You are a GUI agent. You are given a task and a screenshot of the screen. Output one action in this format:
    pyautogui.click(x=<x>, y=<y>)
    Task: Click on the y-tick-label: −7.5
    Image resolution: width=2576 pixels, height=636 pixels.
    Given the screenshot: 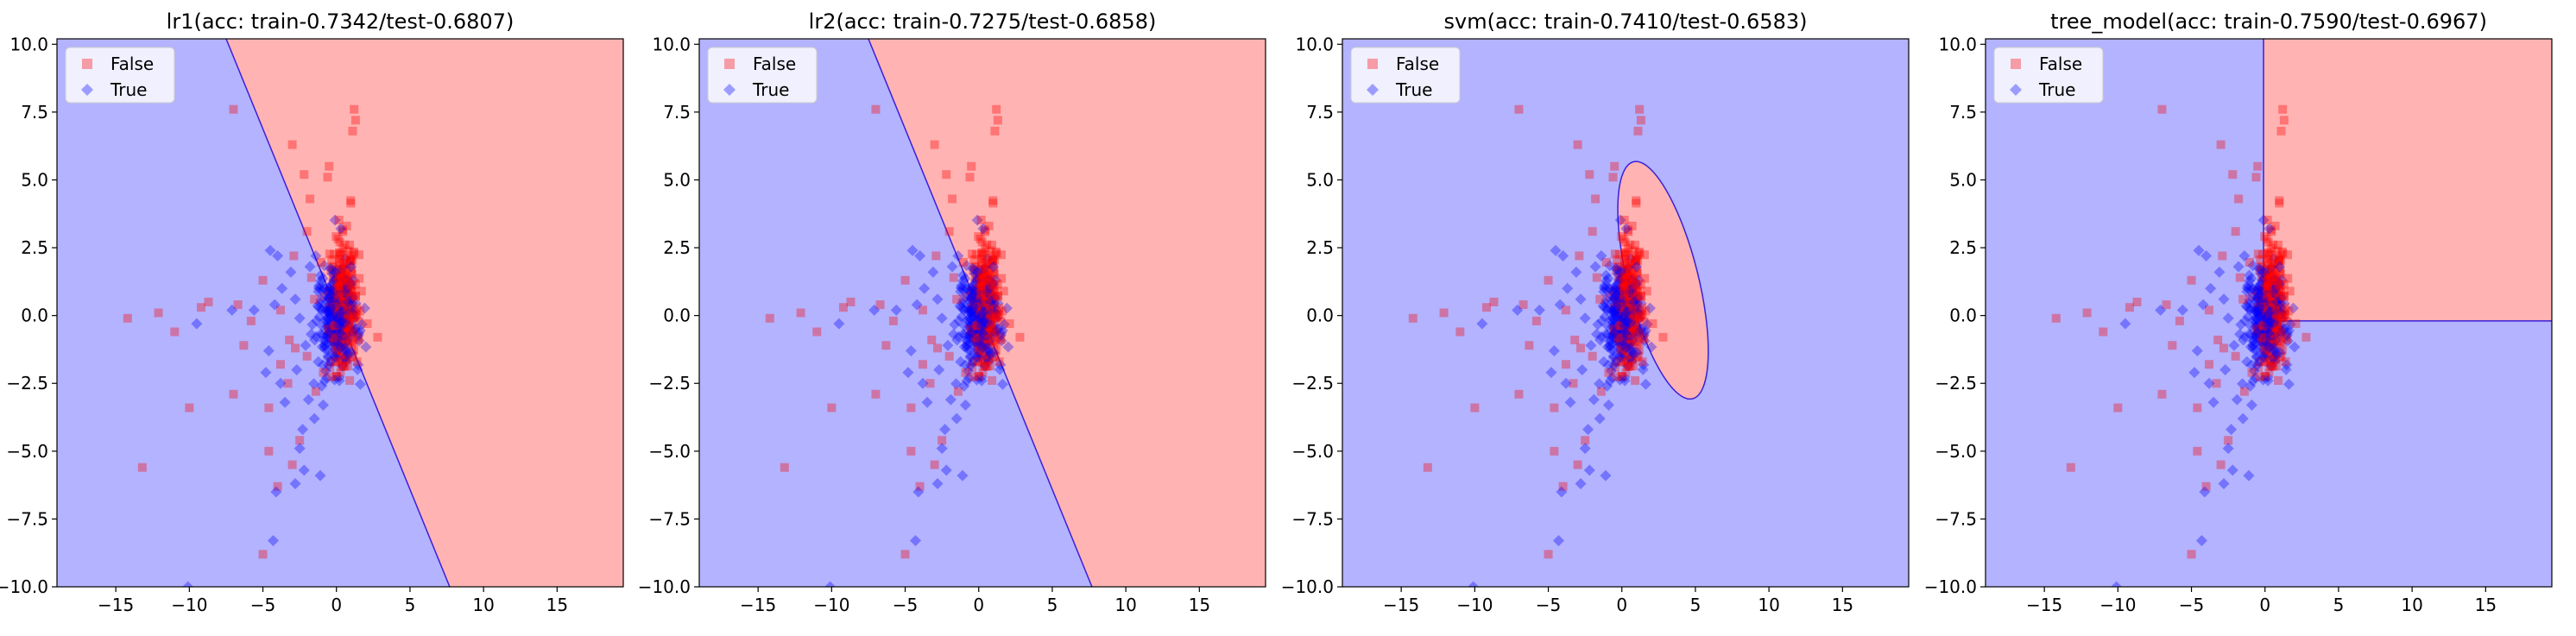 What is the action you would take?
    pyautogui.click(x=669, y=518)
    